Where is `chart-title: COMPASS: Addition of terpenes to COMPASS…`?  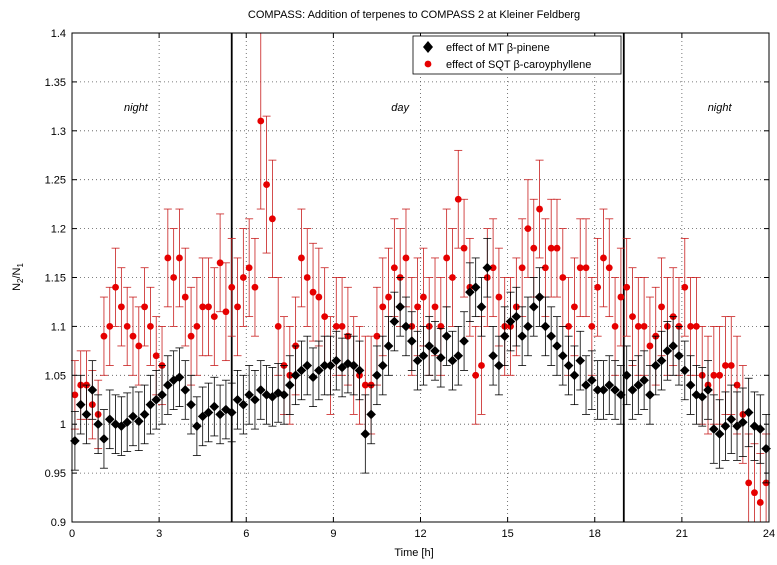
chart-title: COMPASS: Addition of terpenes to COMPASS… is located at coordinates (414, 15).